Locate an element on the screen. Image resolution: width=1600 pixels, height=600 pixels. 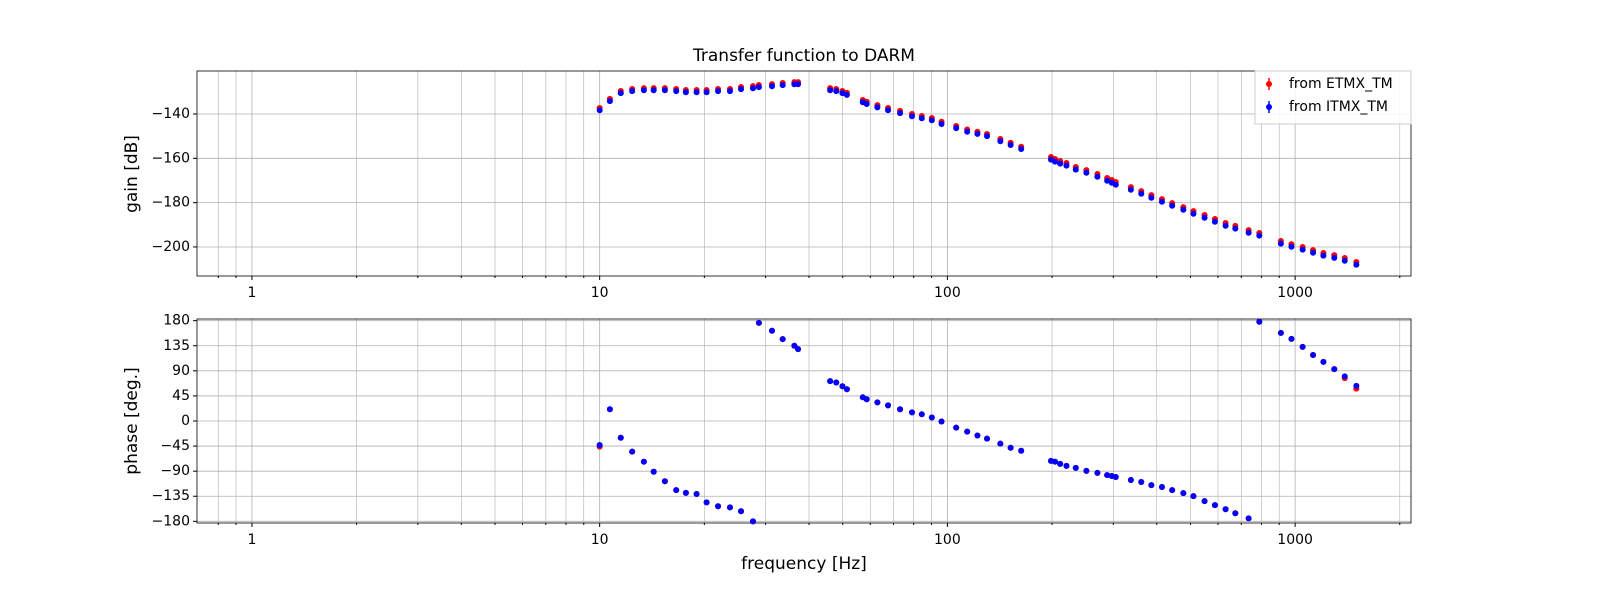
y-tick-label: 0 is located at coordinates (185, 421).